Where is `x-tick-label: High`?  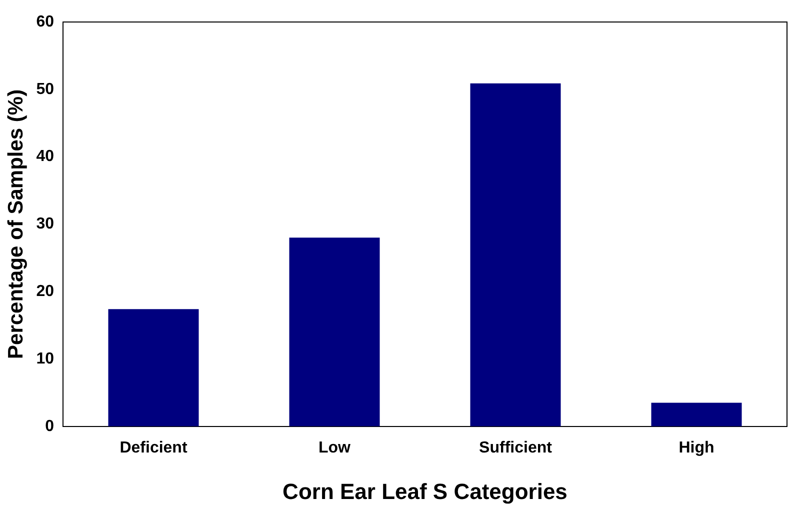
x-tick-label: High is located at coordinates (696, 447).